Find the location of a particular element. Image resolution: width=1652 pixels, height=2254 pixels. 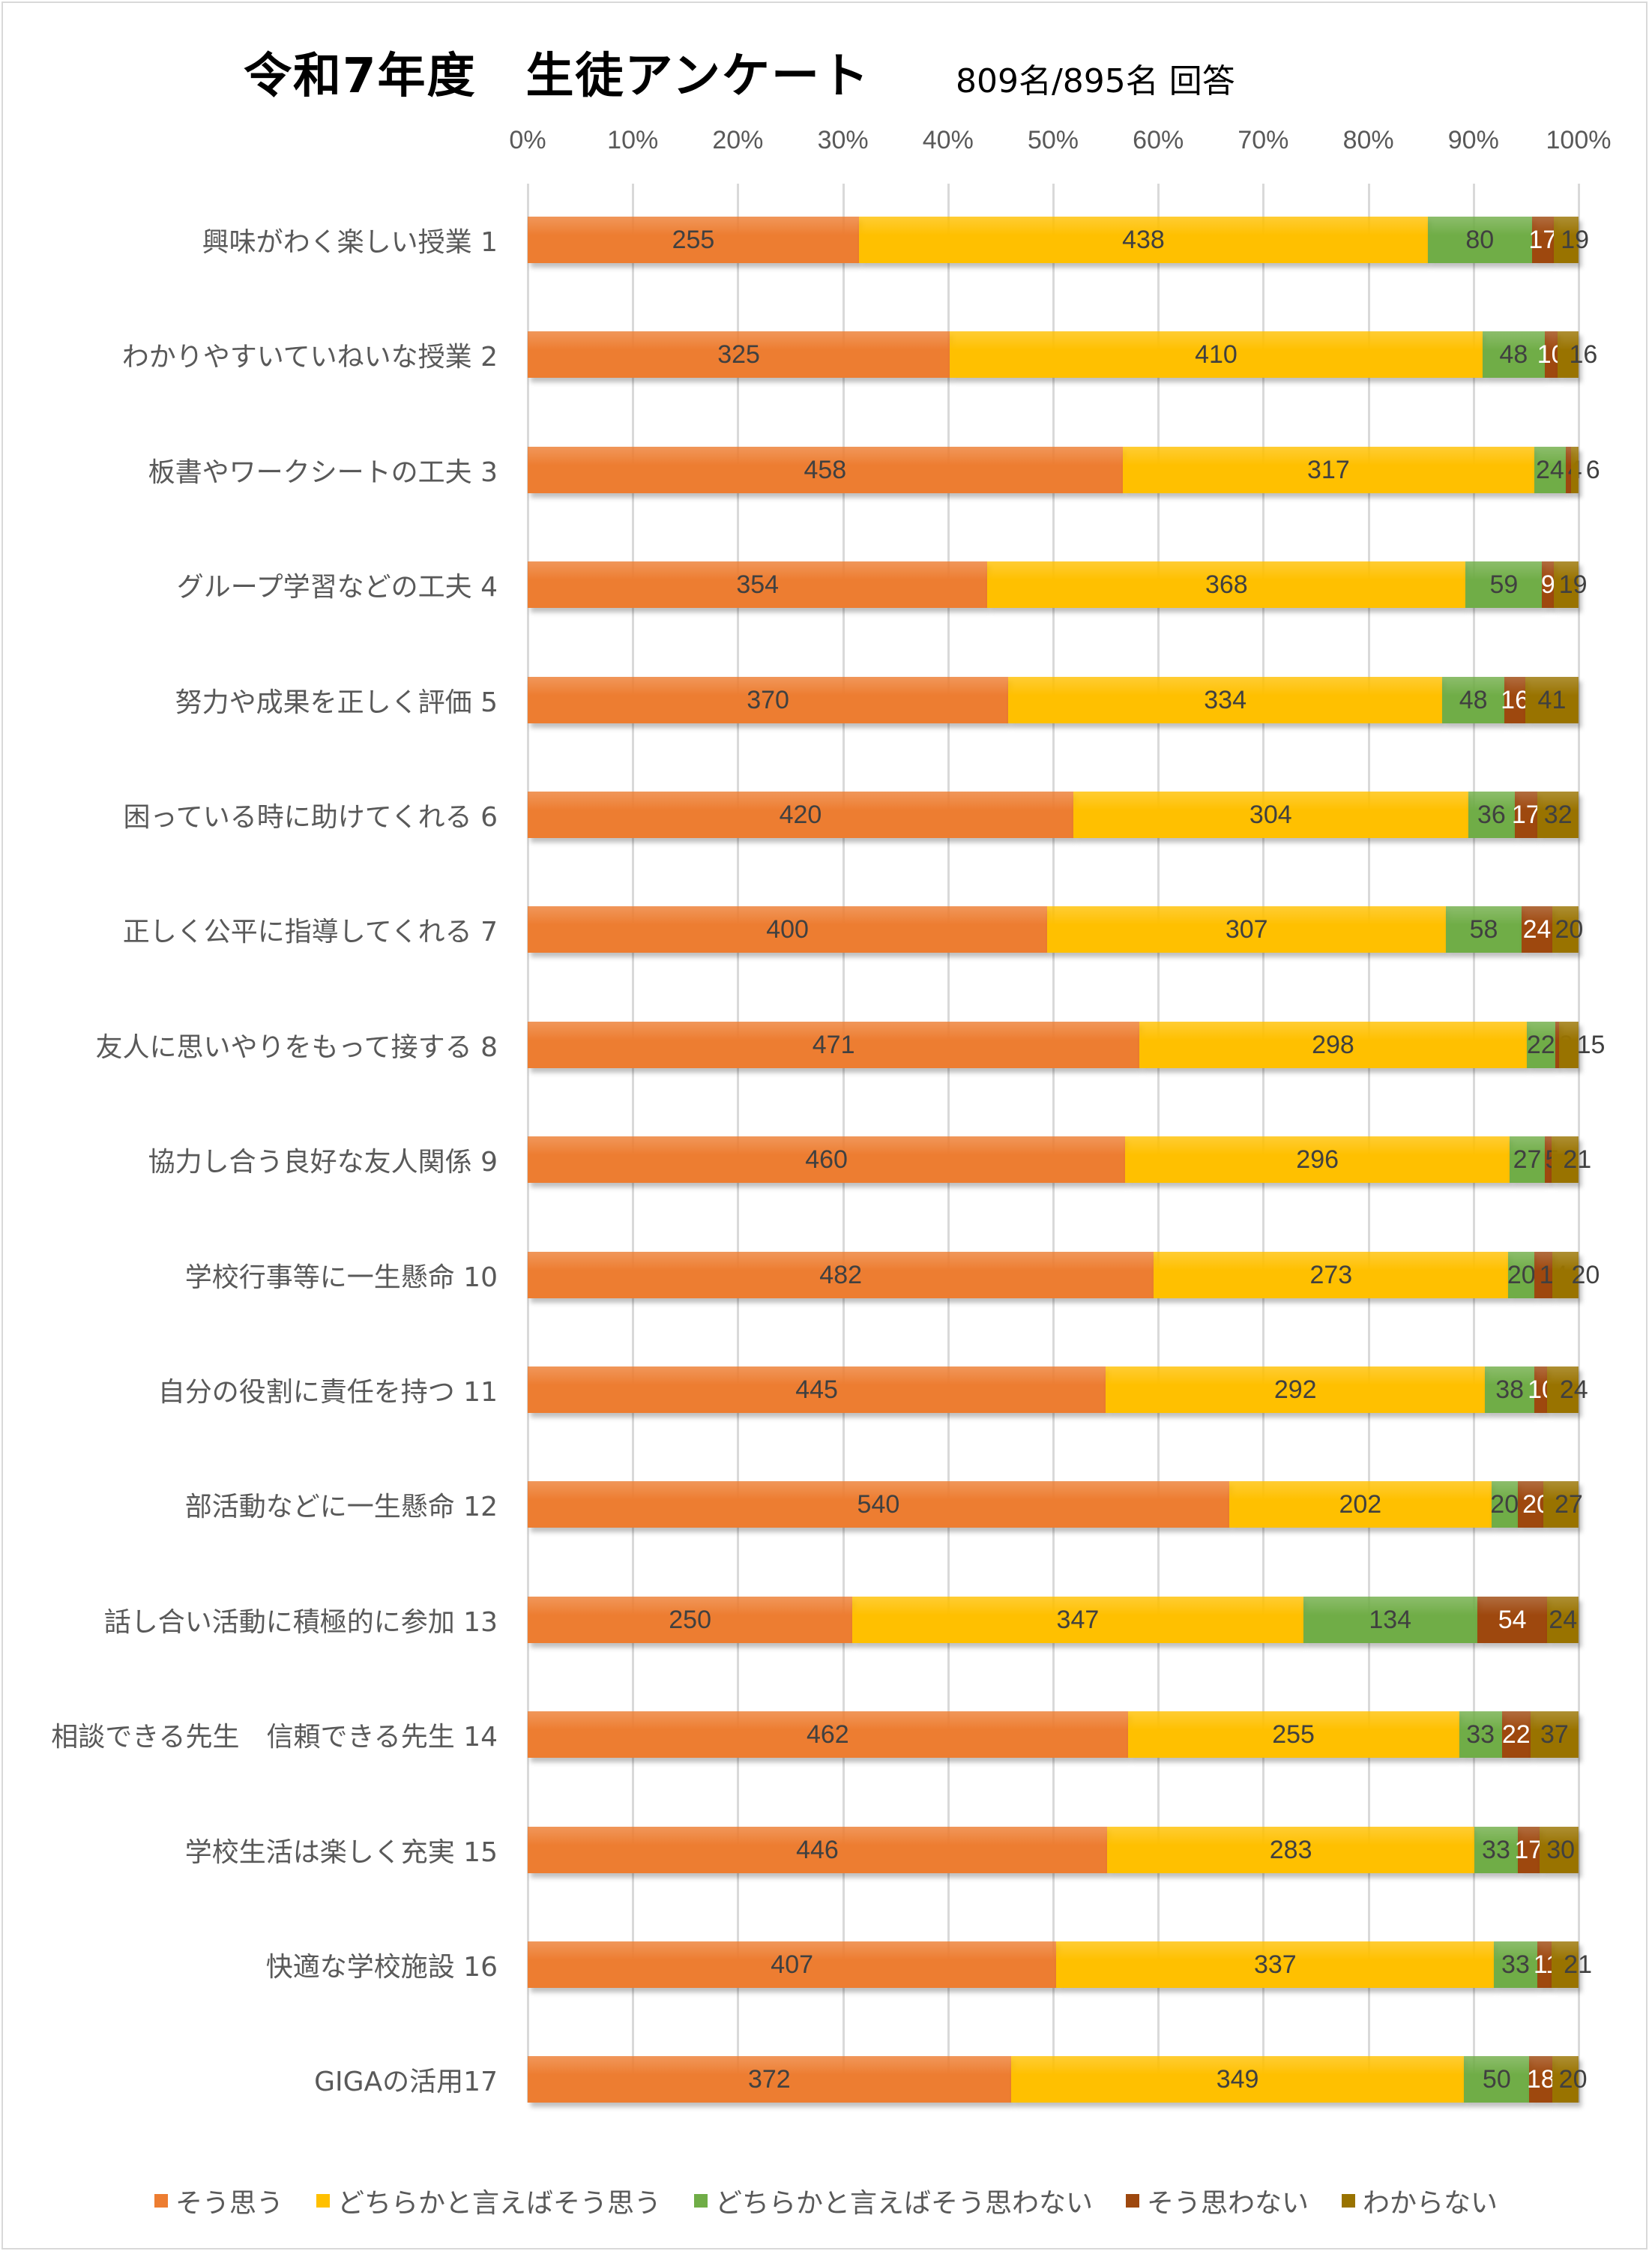

data-label: 471 is located at coordinates (833, 1044).